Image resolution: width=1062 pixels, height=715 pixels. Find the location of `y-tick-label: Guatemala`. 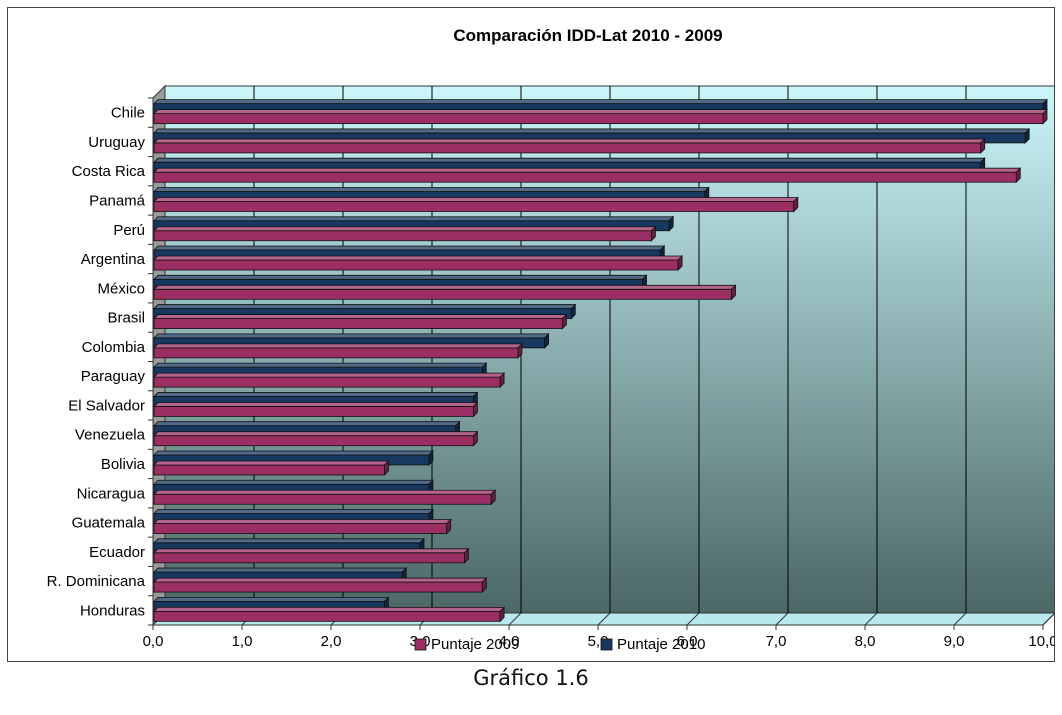

y-tick-label: Guatemala is located at coordinates (109, 523).